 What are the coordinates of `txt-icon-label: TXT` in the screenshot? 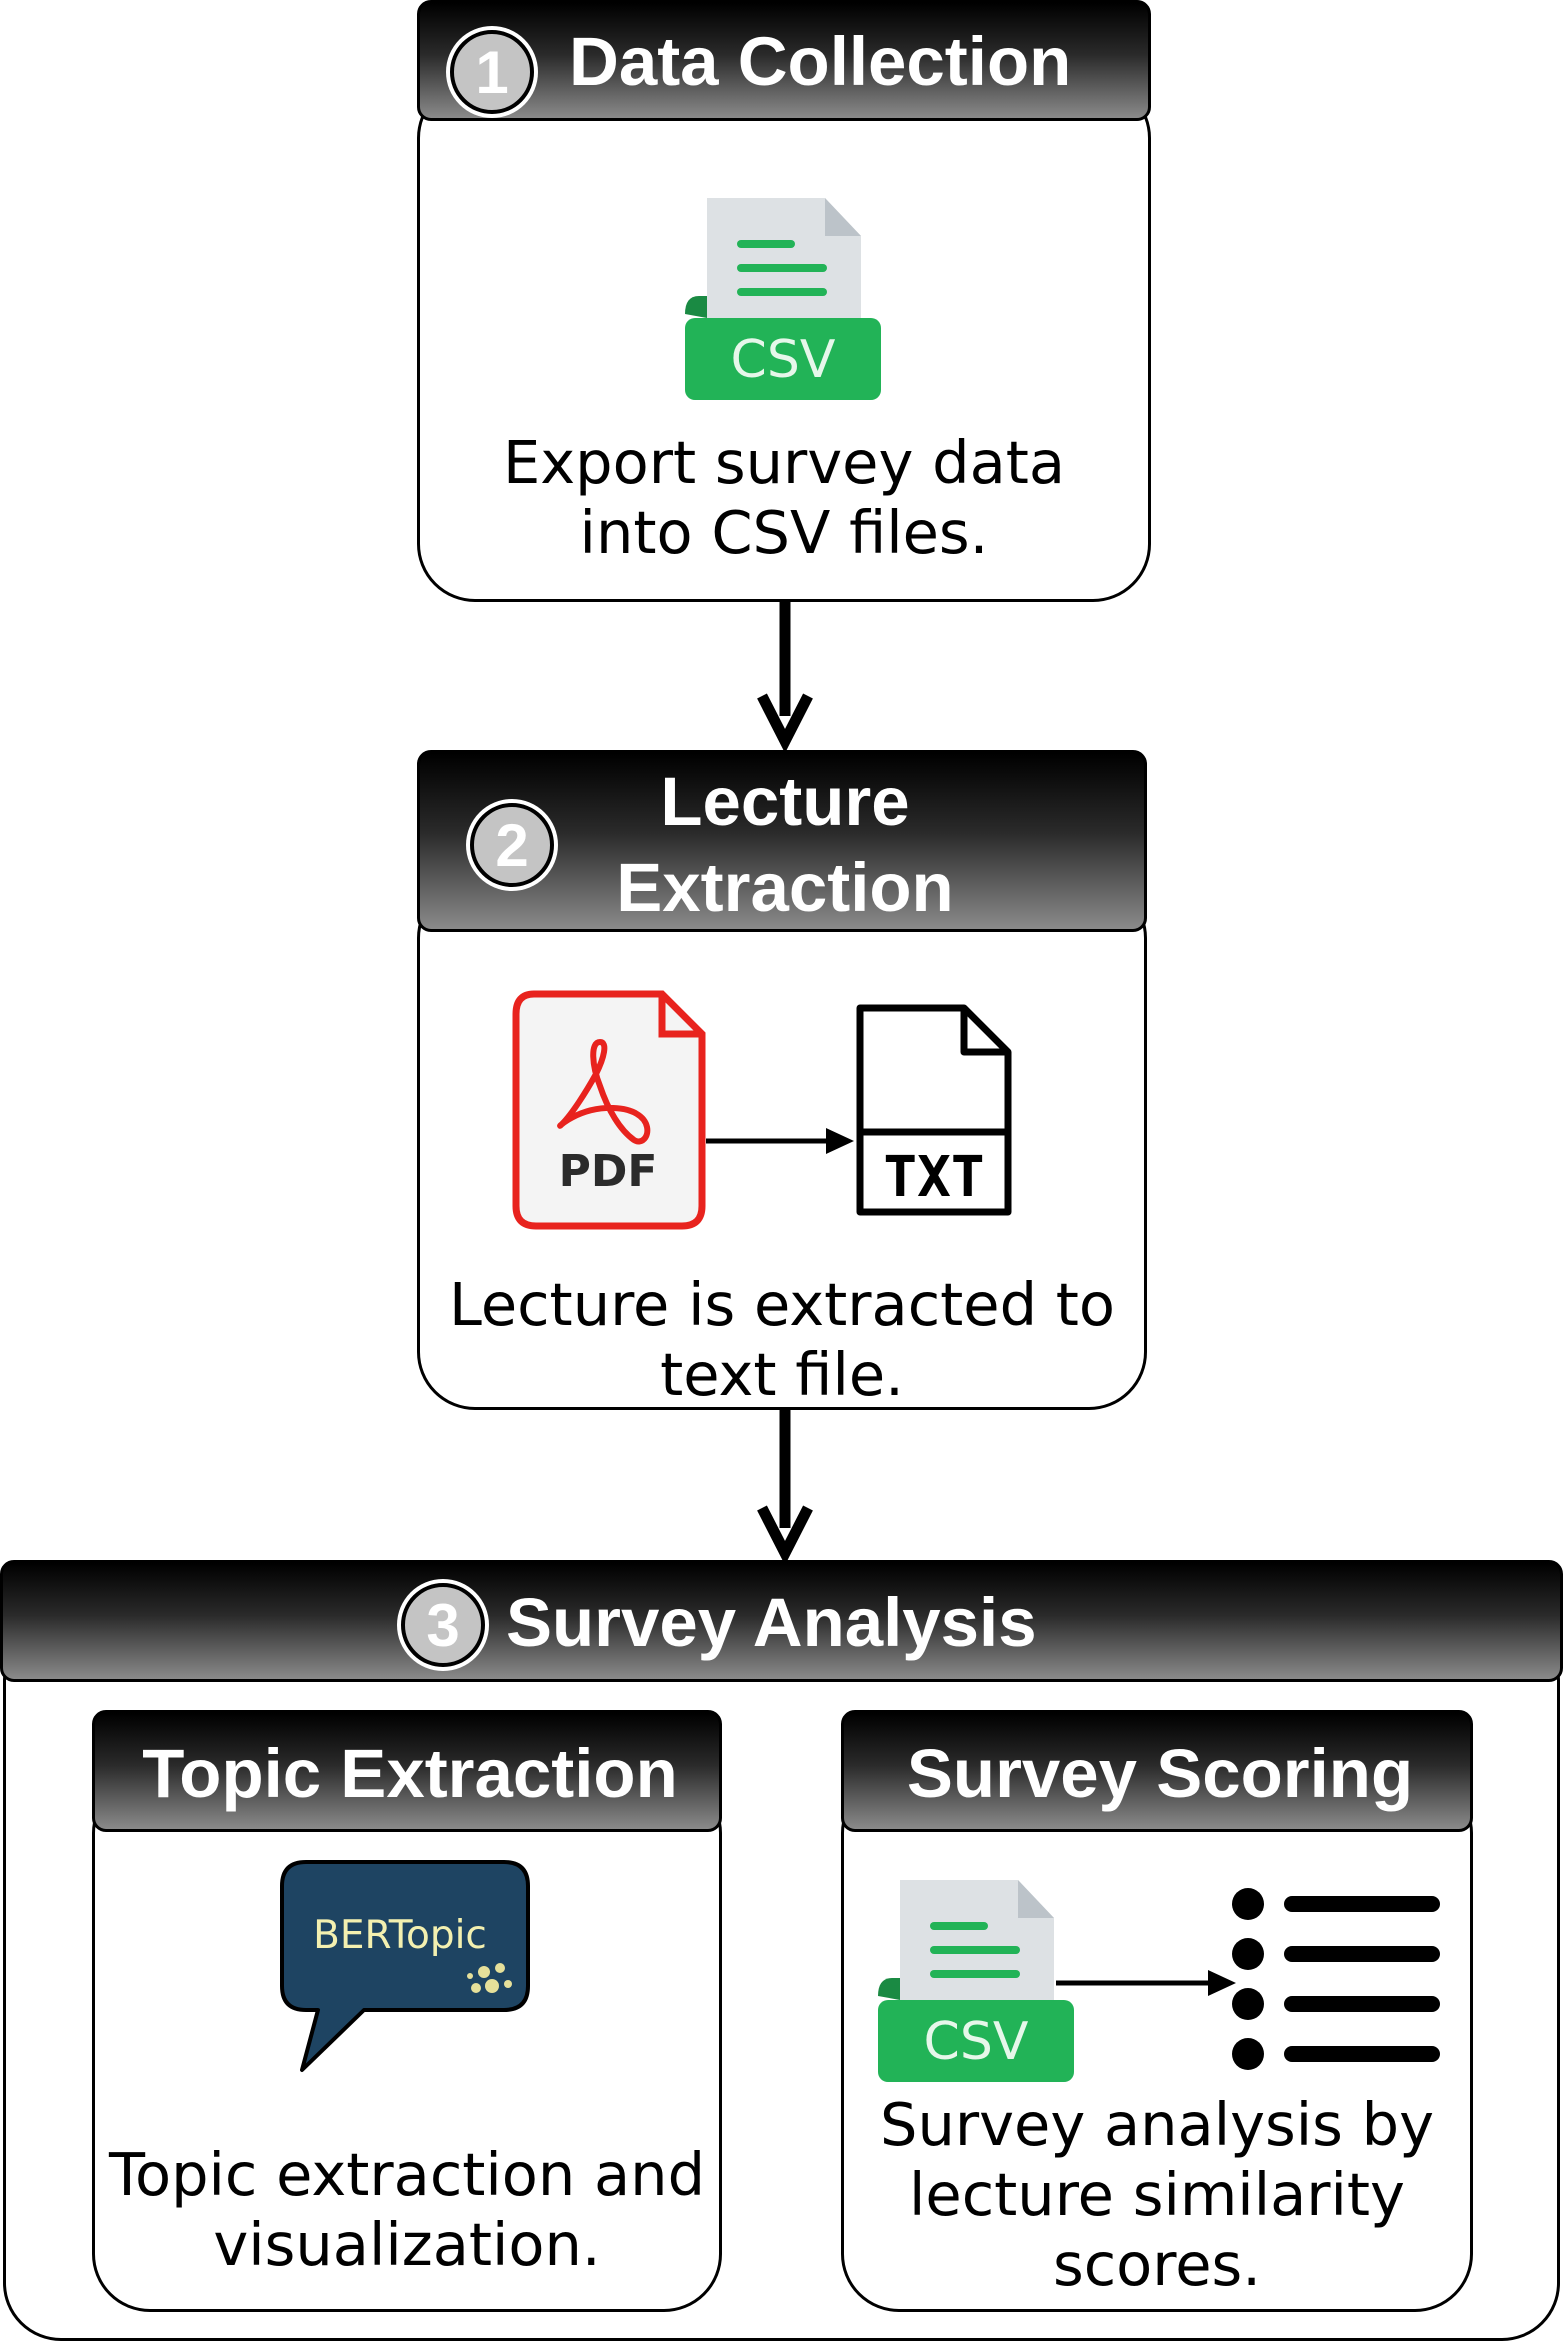 It's located at (933, 1177).